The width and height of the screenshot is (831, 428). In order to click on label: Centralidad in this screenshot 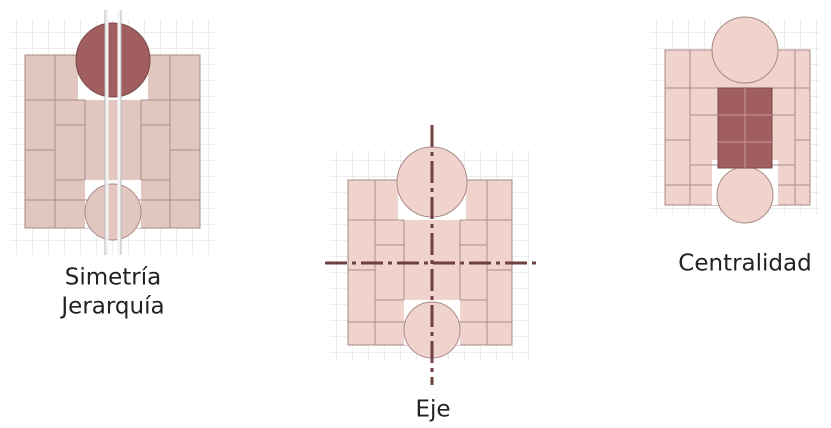, I will do `click(744, 264)`.